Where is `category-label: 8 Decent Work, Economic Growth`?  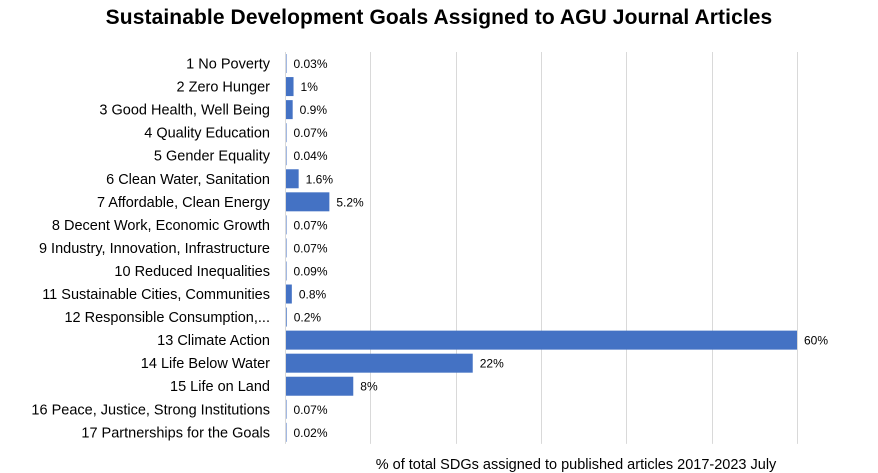 category-label: 8 Decent Work, Economic Growth is located at coordinates (161, 226).